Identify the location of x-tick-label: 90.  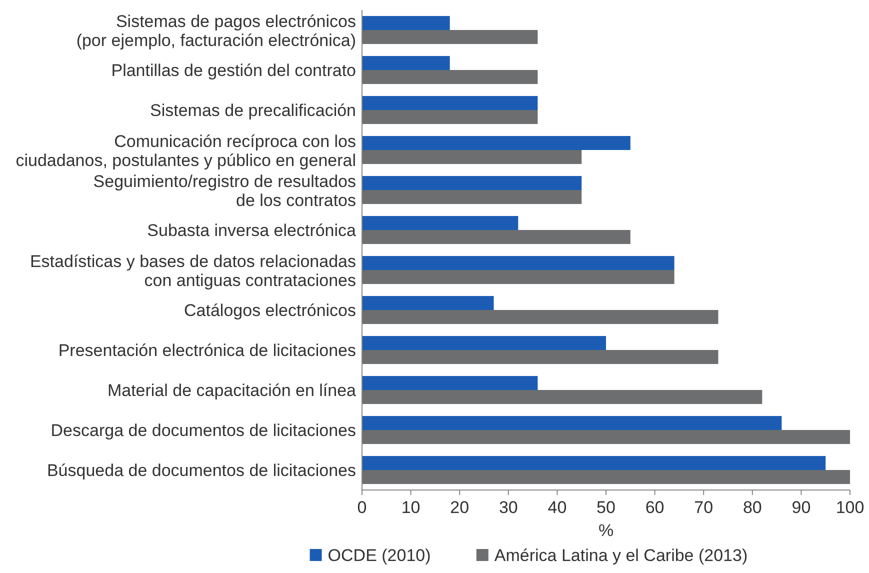
(801, 507).